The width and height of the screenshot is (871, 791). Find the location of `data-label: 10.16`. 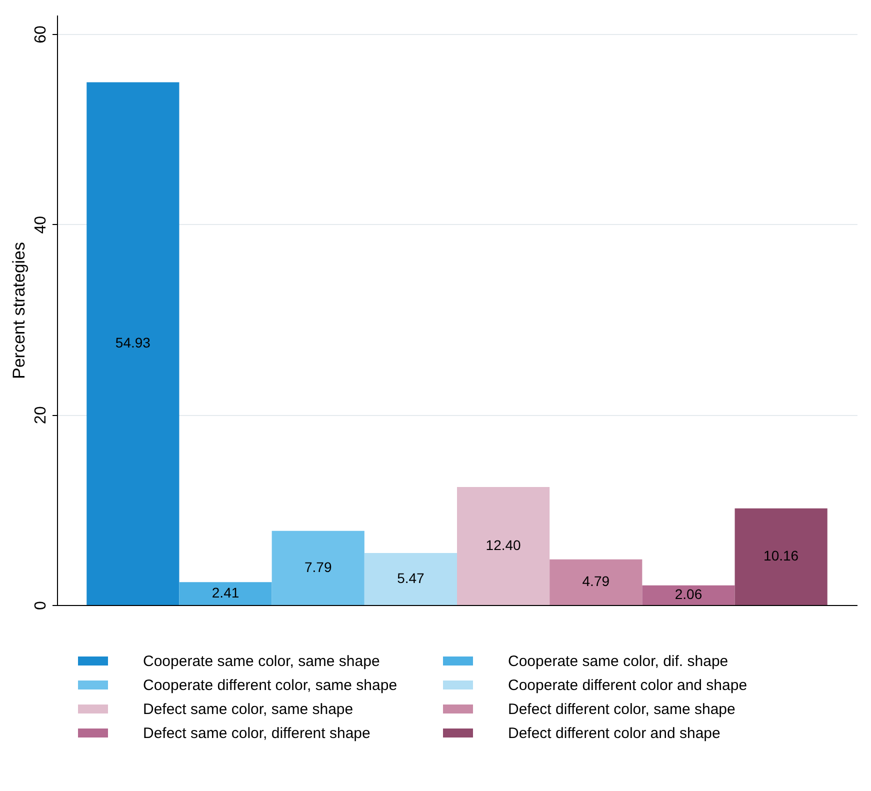

data-label: 10.16 is located at coordinates (781, 556).